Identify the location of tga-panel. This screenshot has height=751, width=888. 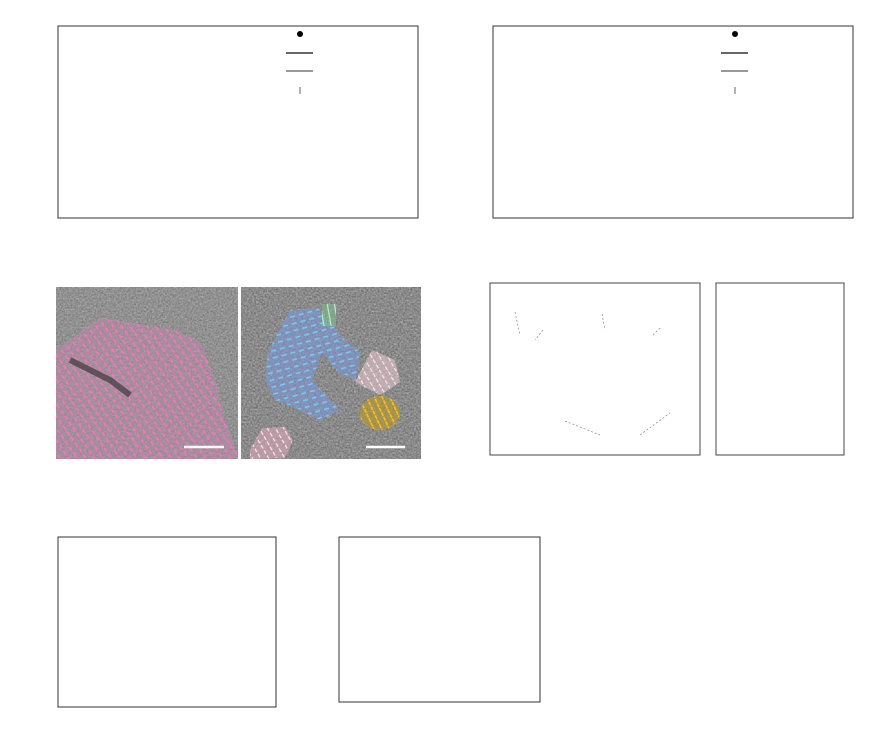
(167, 622).